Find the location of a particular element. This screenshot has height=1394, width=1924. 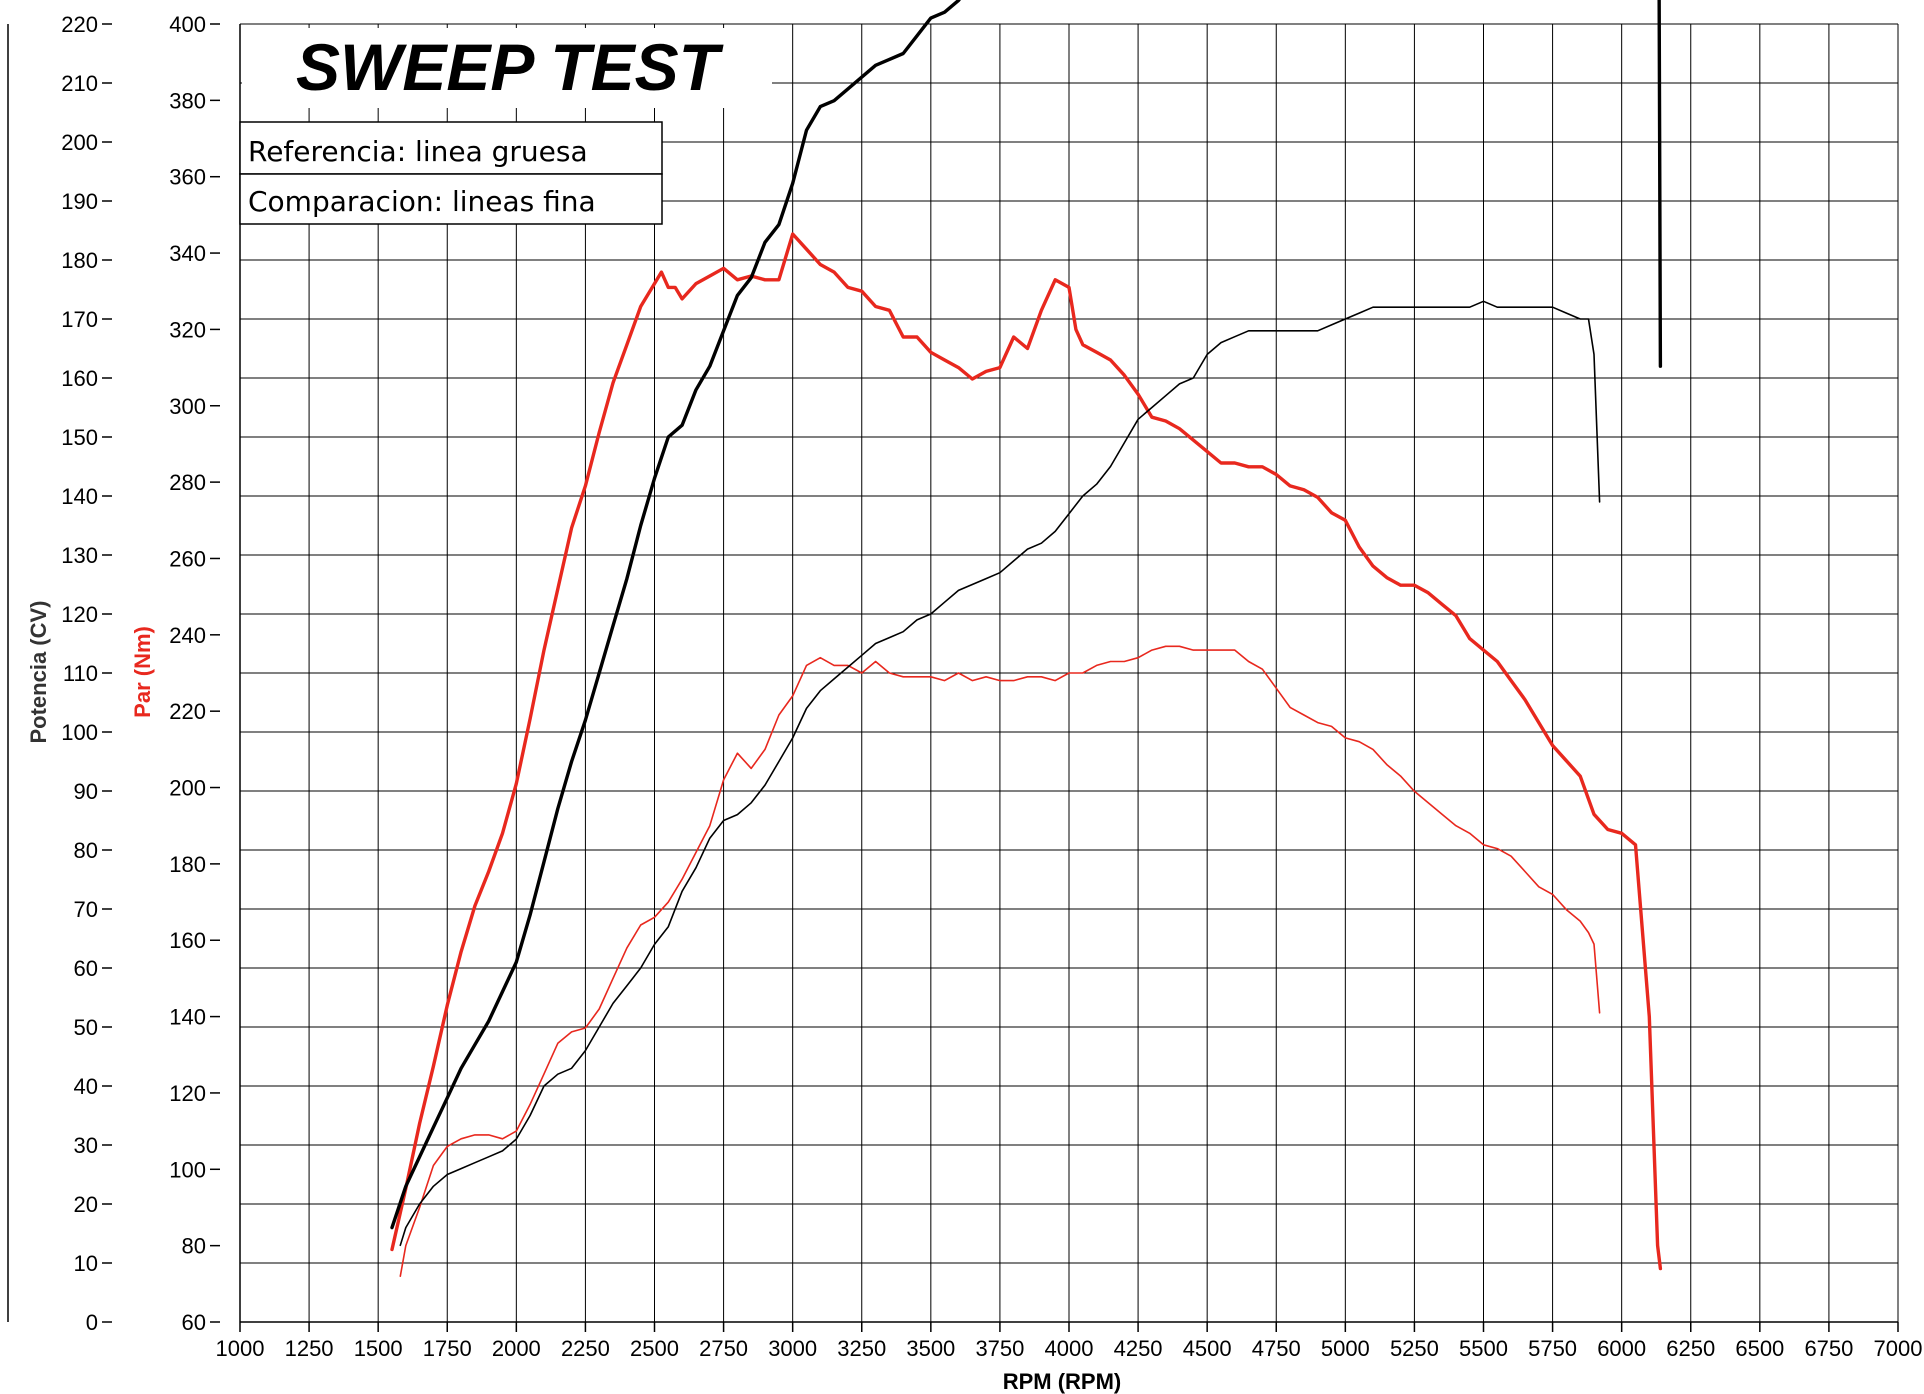

x-tick-label: 3500 is located at coordinates (930, 1348).